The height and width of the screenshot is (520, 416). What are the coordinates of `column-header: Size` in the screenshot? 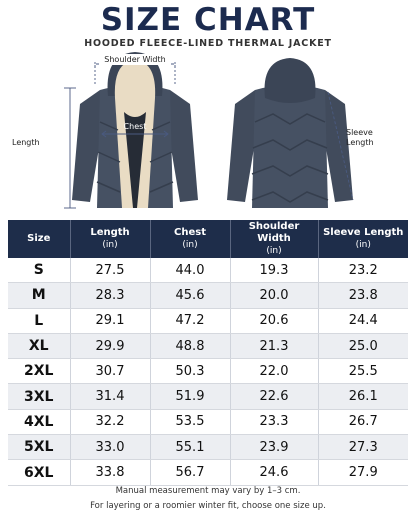 It's located at (39, 239).